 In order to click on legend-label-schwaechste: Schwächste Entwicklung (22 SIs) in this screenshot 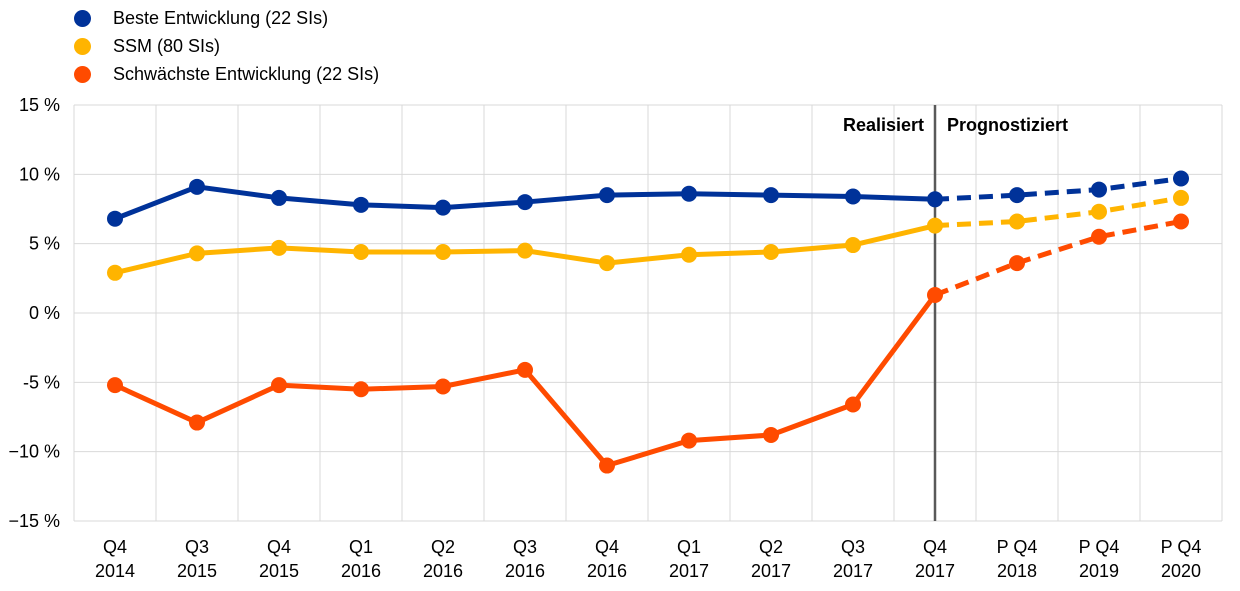, I will do `click(246, 73)`.